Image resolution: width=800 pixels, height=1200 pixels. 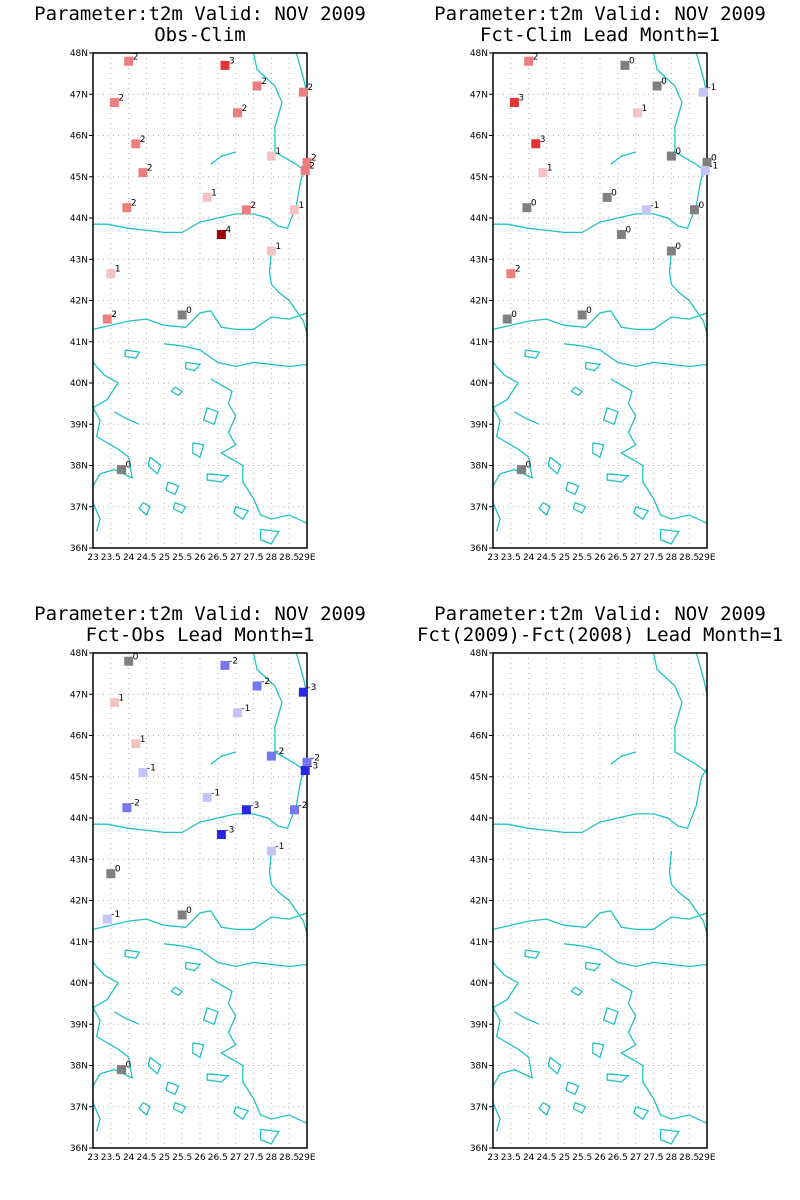 What do you see at coordinates (600, 35) in the screenshot?
I see `panel-title-line2: Fct-Clim Lead Month=1` at bounding box center [600, 35].